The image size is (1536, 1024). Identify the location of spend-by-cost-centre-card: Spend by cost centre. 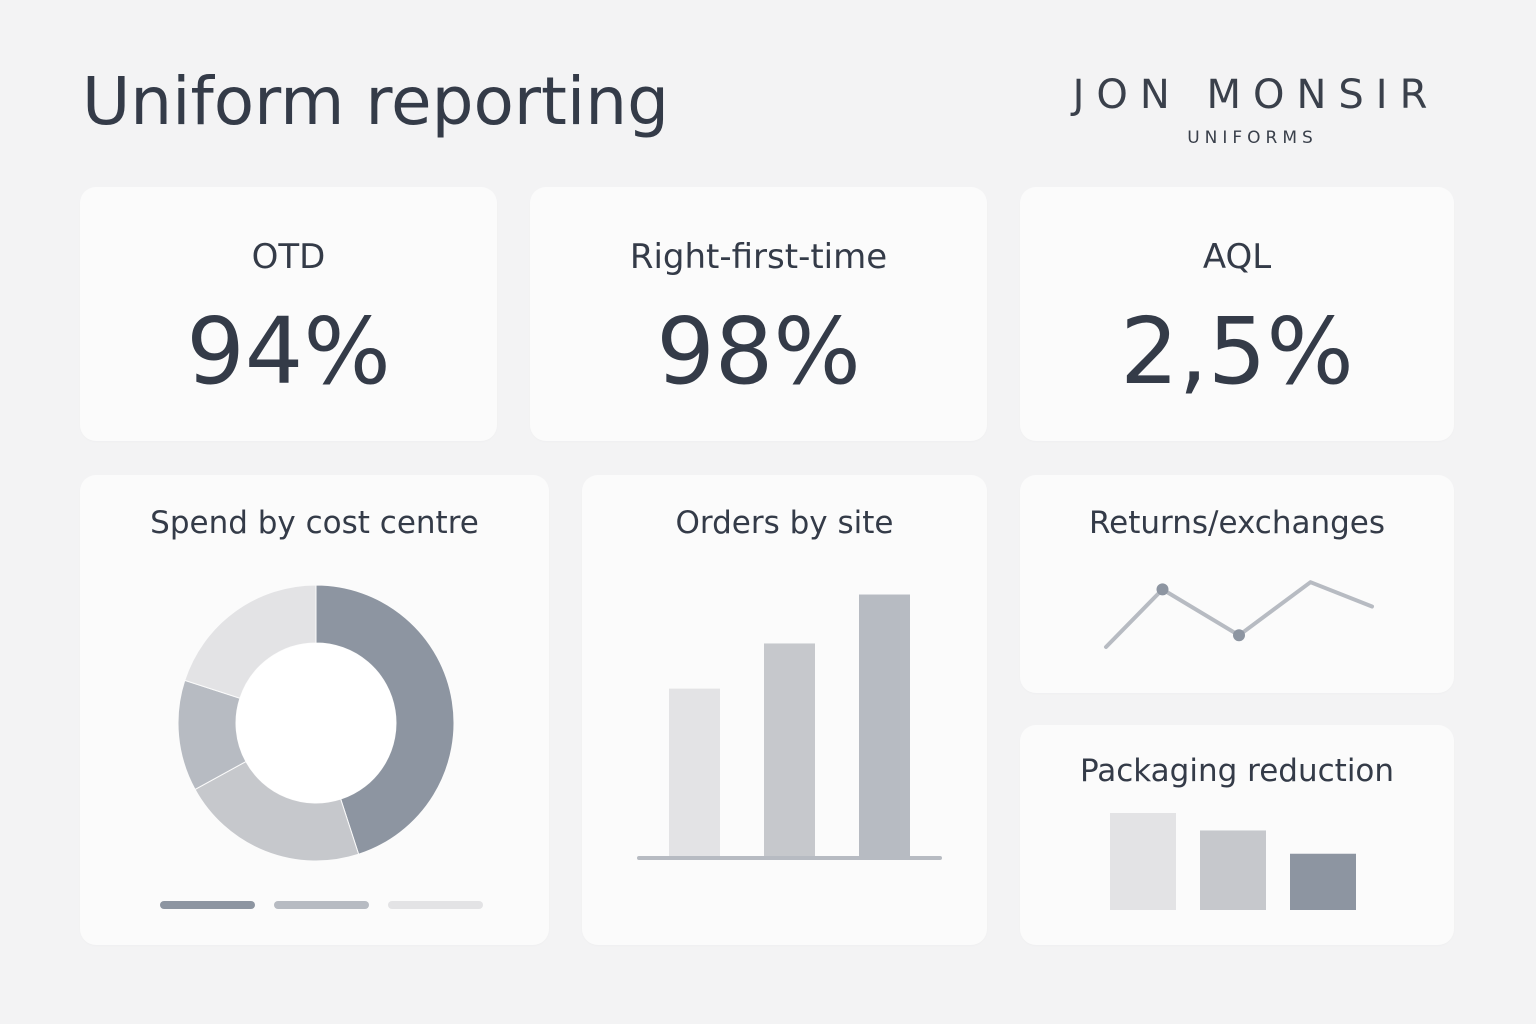
(314, 710).